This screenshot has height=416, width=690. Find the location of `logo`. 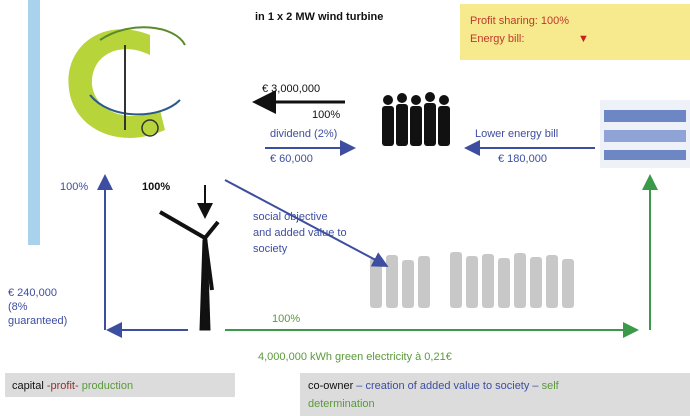

logo is located at coordinates (127, 82).